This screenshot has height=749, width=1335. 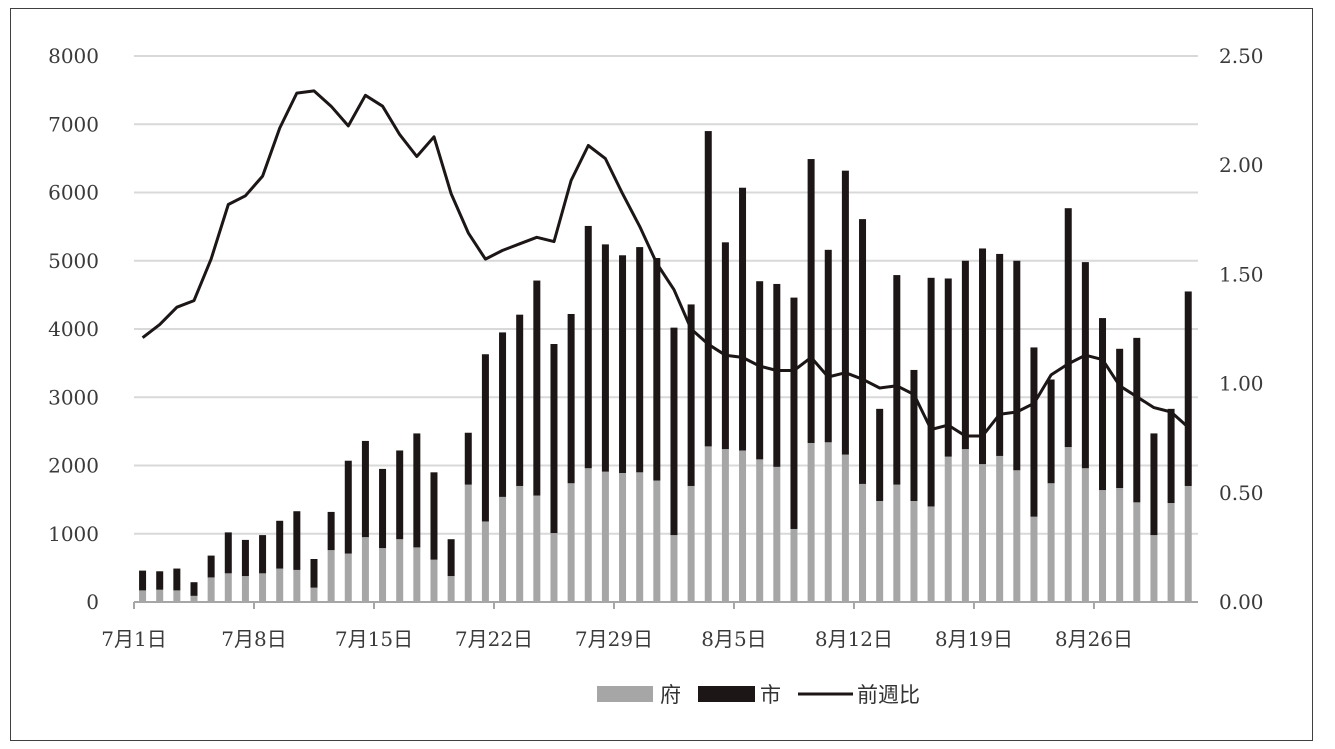 I want to click on x-tick-label: 7月1日, so click(x=133, y=639).